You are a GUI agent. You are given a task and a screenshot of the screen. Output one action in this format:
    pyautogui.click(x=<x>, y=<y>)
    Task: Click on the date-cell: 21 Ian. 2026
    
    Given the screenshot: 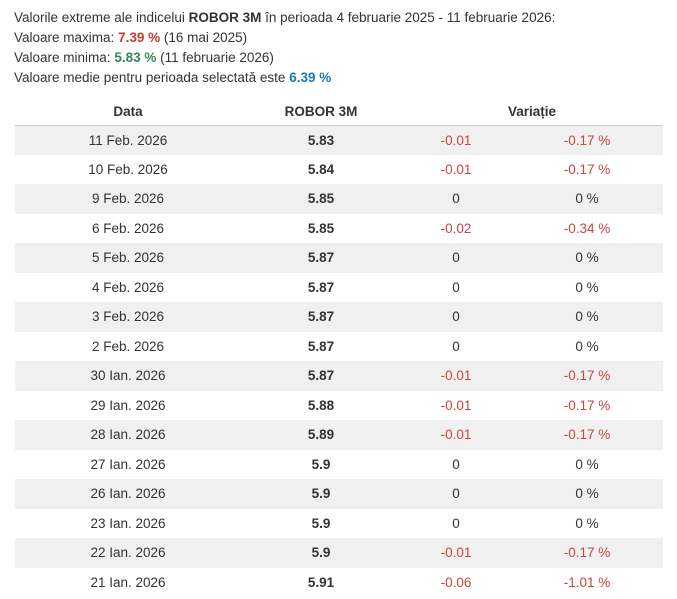 What is the action you would take?
    pyautogui.click(x=128, y=582)
    